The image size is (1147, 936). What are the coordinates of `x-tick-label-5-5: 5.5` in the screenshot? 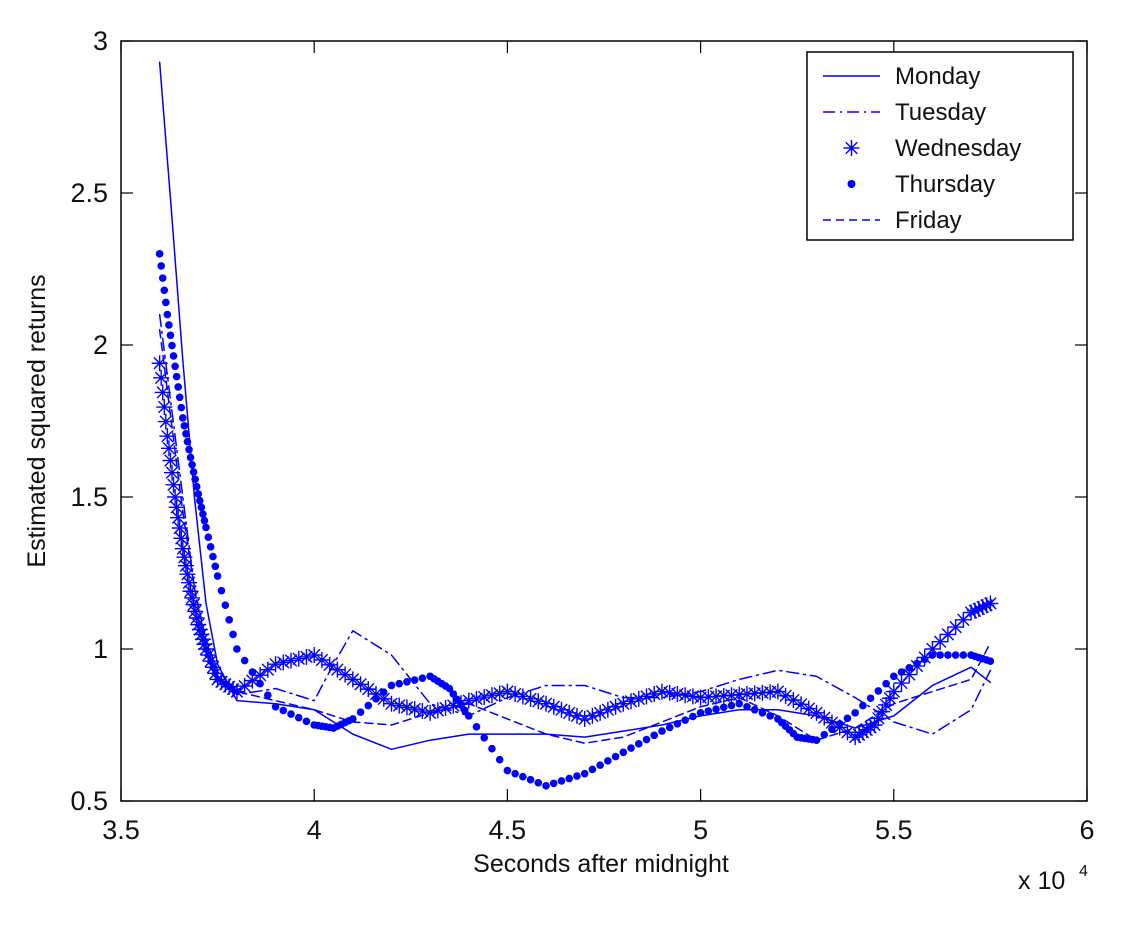 It's located at (894, 830).